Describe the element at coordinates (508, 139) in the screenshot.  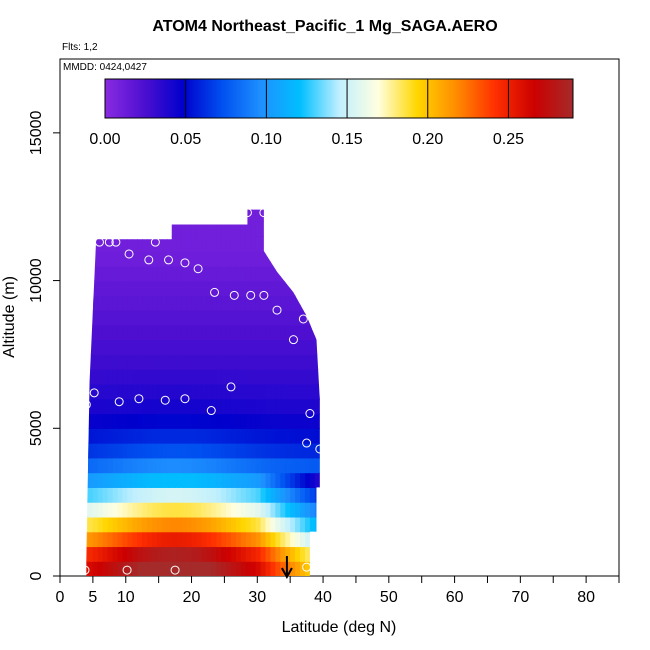
I see `colorbar-tick-label: 0.25` at that location.